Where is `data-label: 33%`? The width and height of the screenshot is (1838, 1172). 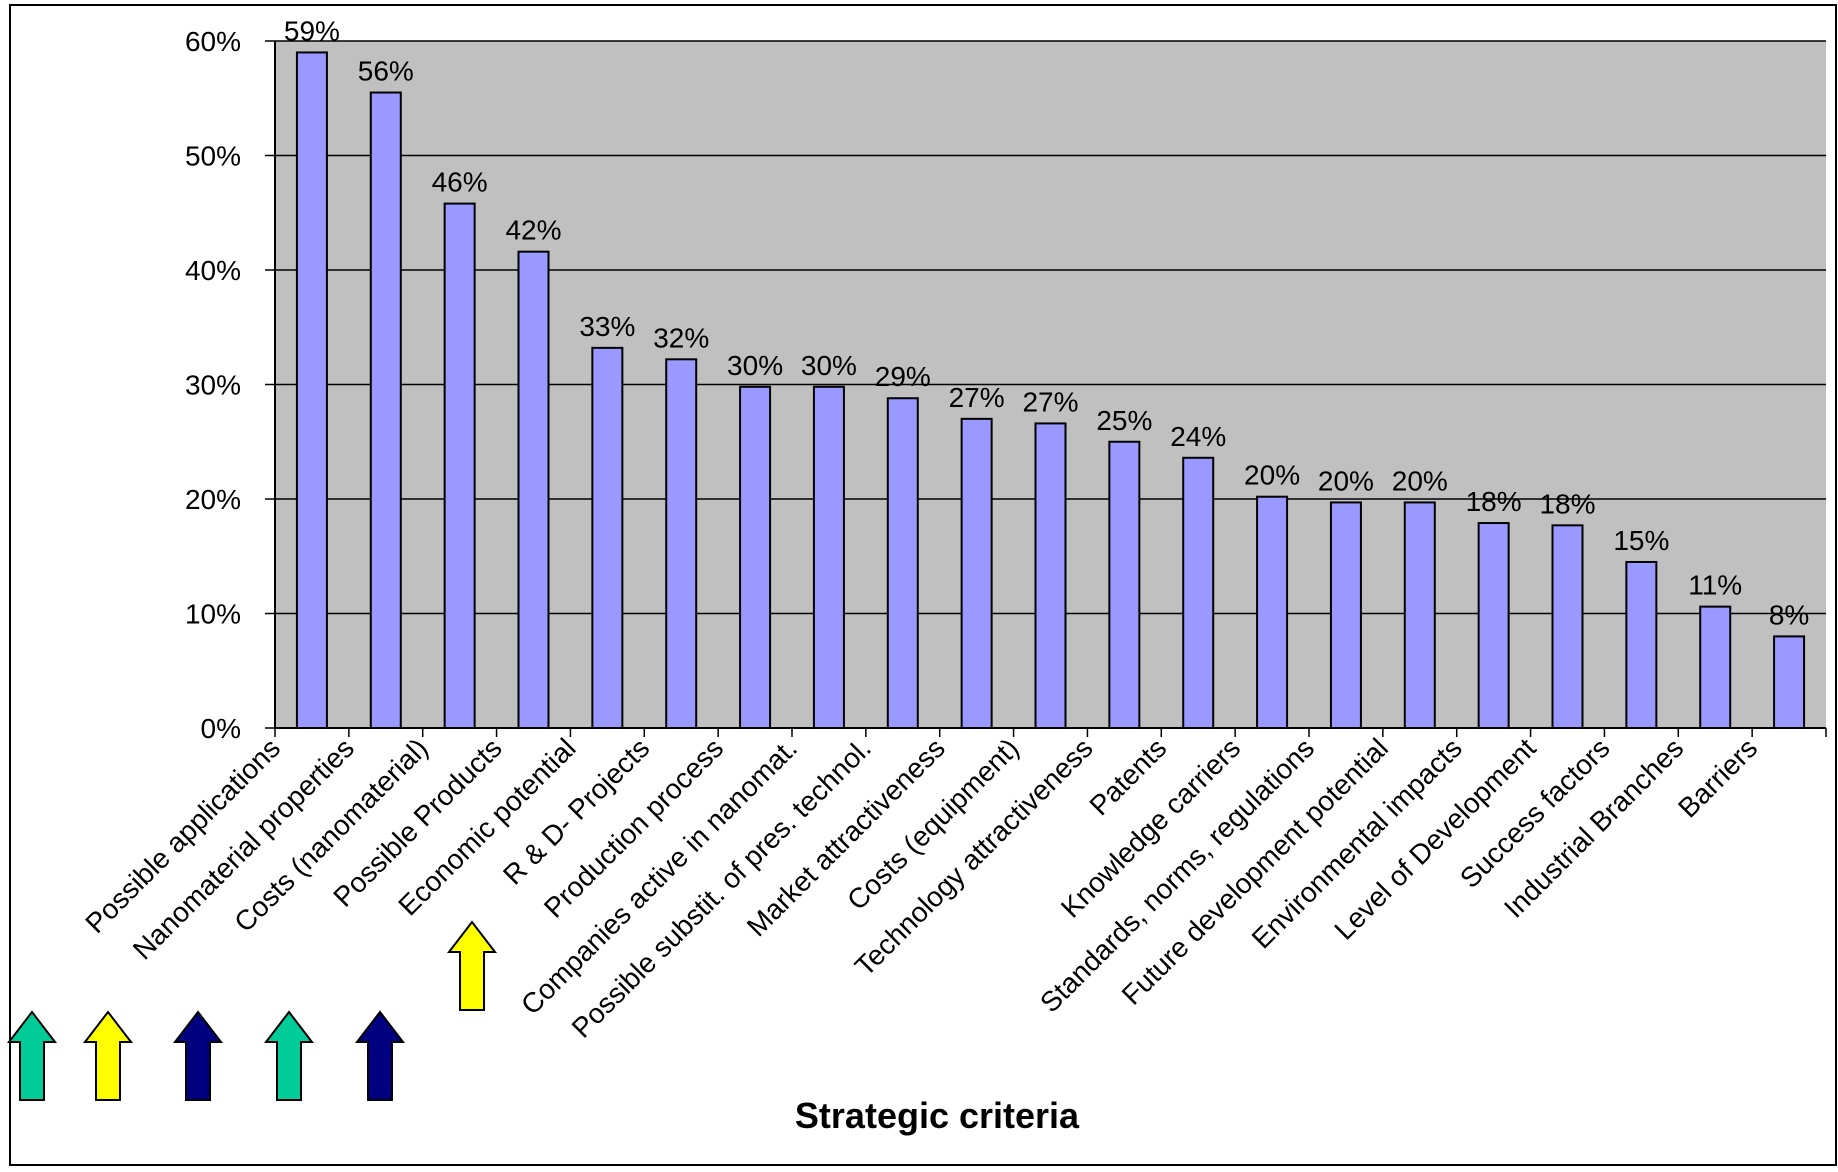 data-label: 33% is located at coordinates (607, 326).